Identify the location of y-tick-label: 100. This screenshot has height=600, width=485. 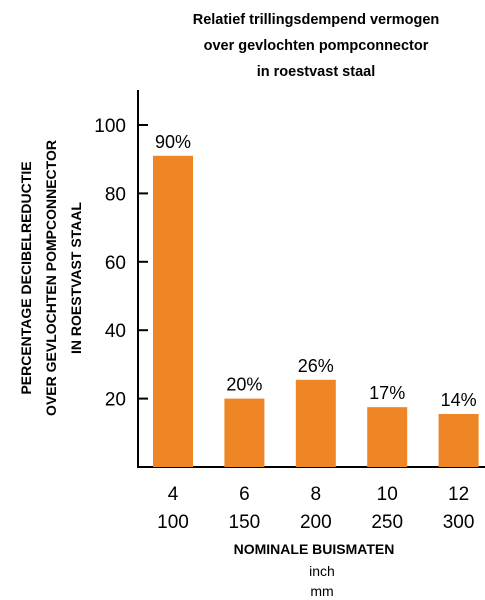
(110, 126).